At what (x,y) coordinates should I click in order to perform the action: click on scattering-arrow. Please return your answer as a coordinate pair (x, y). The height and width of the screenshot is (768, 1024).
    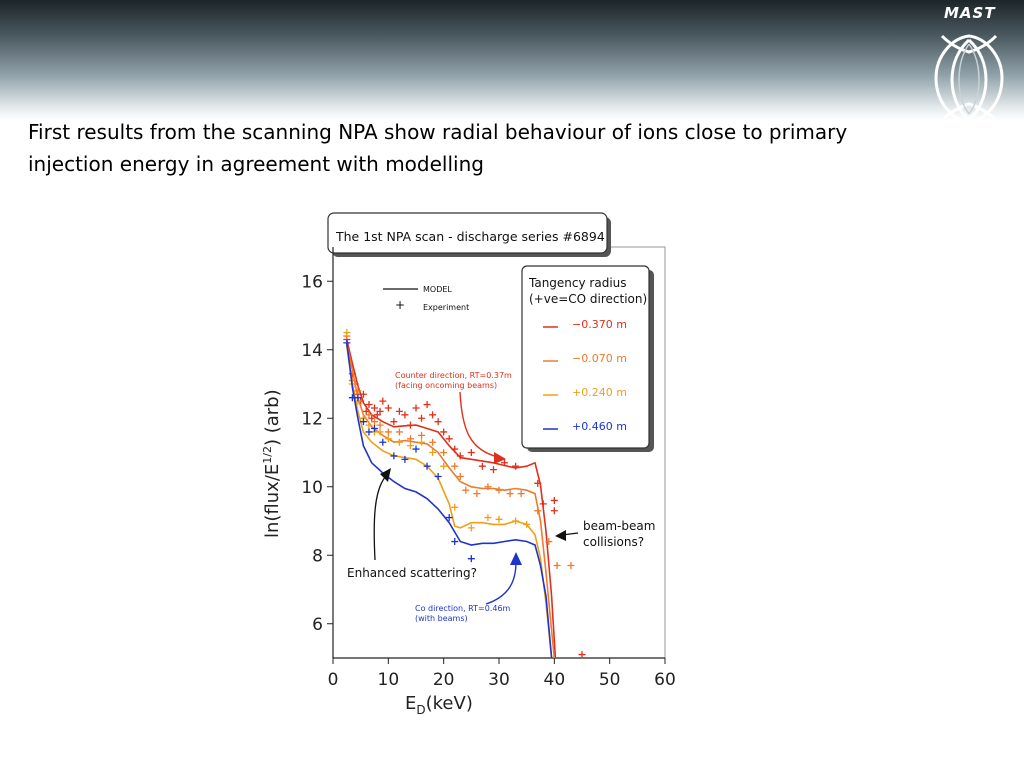
    Looking at the image, I should click on (380, 518).